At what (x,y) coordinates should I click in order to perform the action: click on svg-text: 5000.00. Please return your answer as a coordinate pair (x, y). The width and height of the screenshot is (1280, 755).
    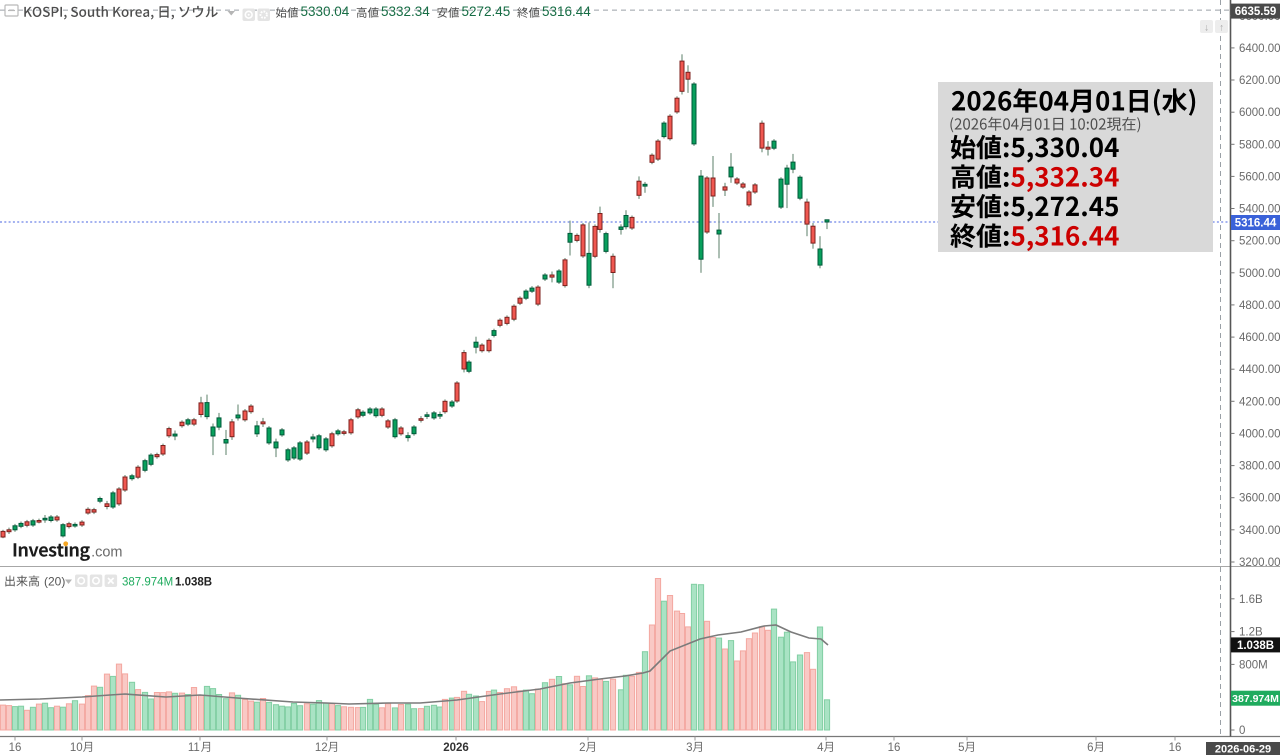
    Looking at the image, I should click on (1259, 274).